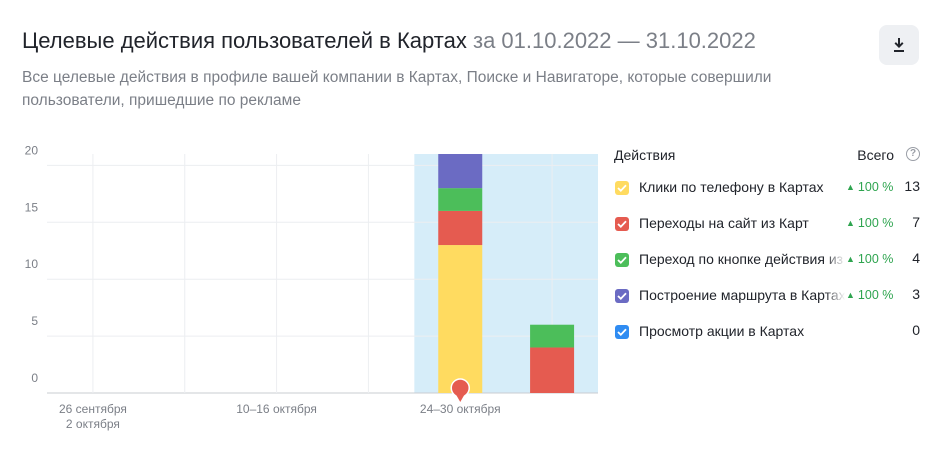 The height and width of the screenshot is (460, 940). What do you see at coordinates (276, 409) in the screenshot?
I see `x-tick-label: 10–16 октября` at bounding box center [276, 409].